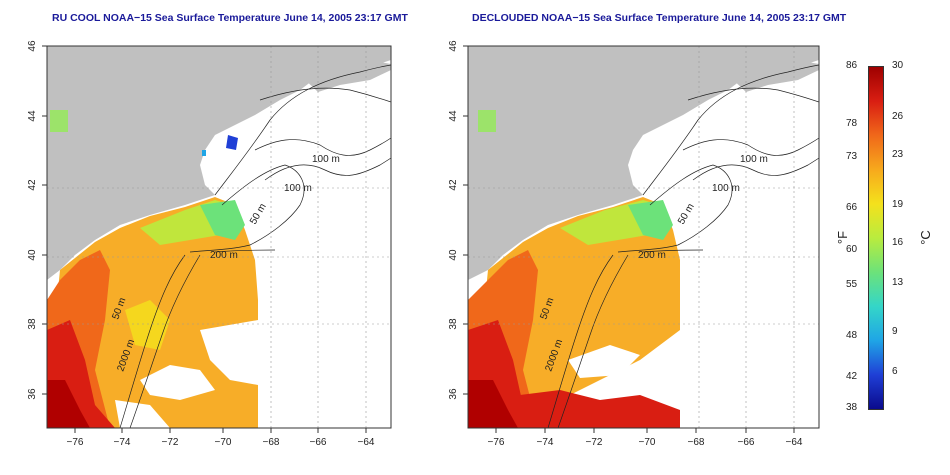  I want to click on fahrenheit-tick-label: 48, so click(852, 335).